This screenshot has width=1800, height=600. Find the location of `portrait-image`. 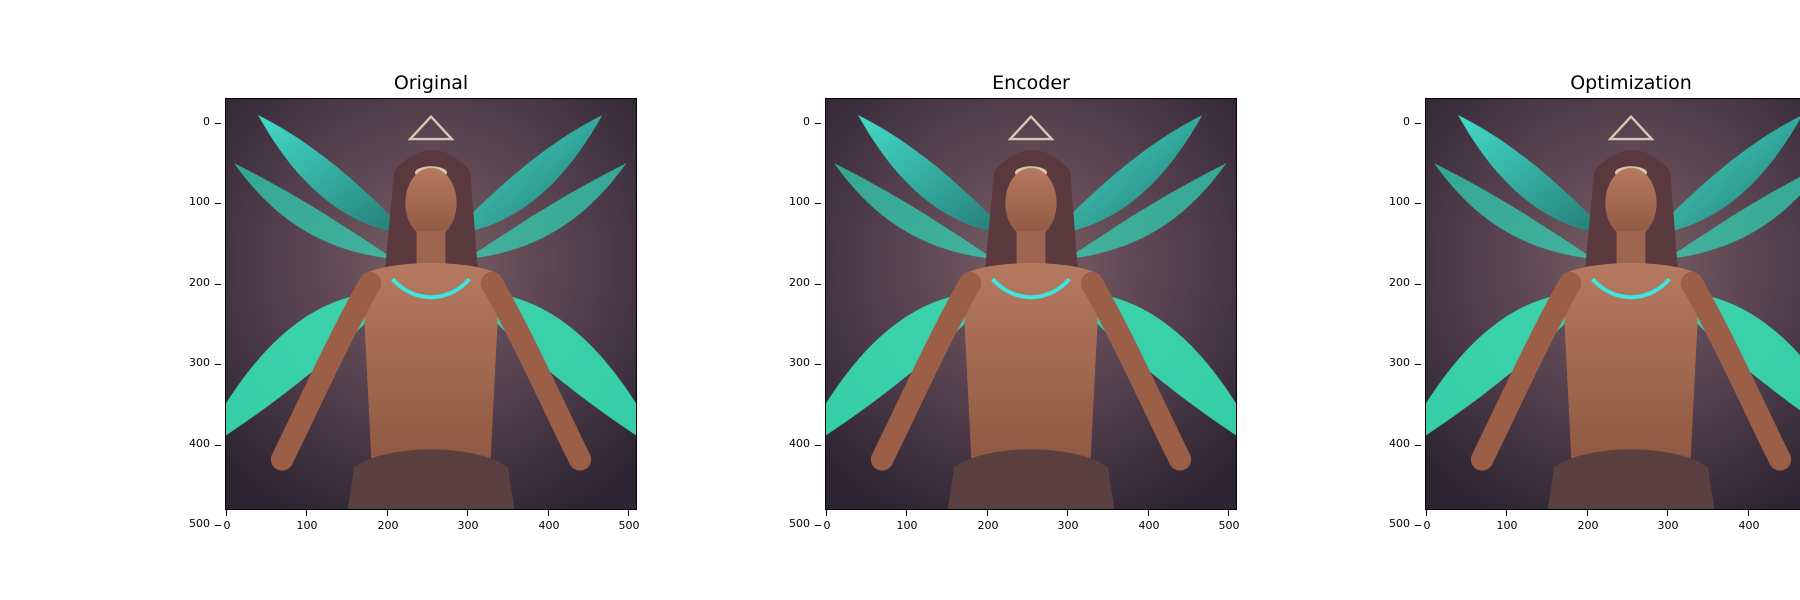

portrait-image is located at coordinates (1613, 304).